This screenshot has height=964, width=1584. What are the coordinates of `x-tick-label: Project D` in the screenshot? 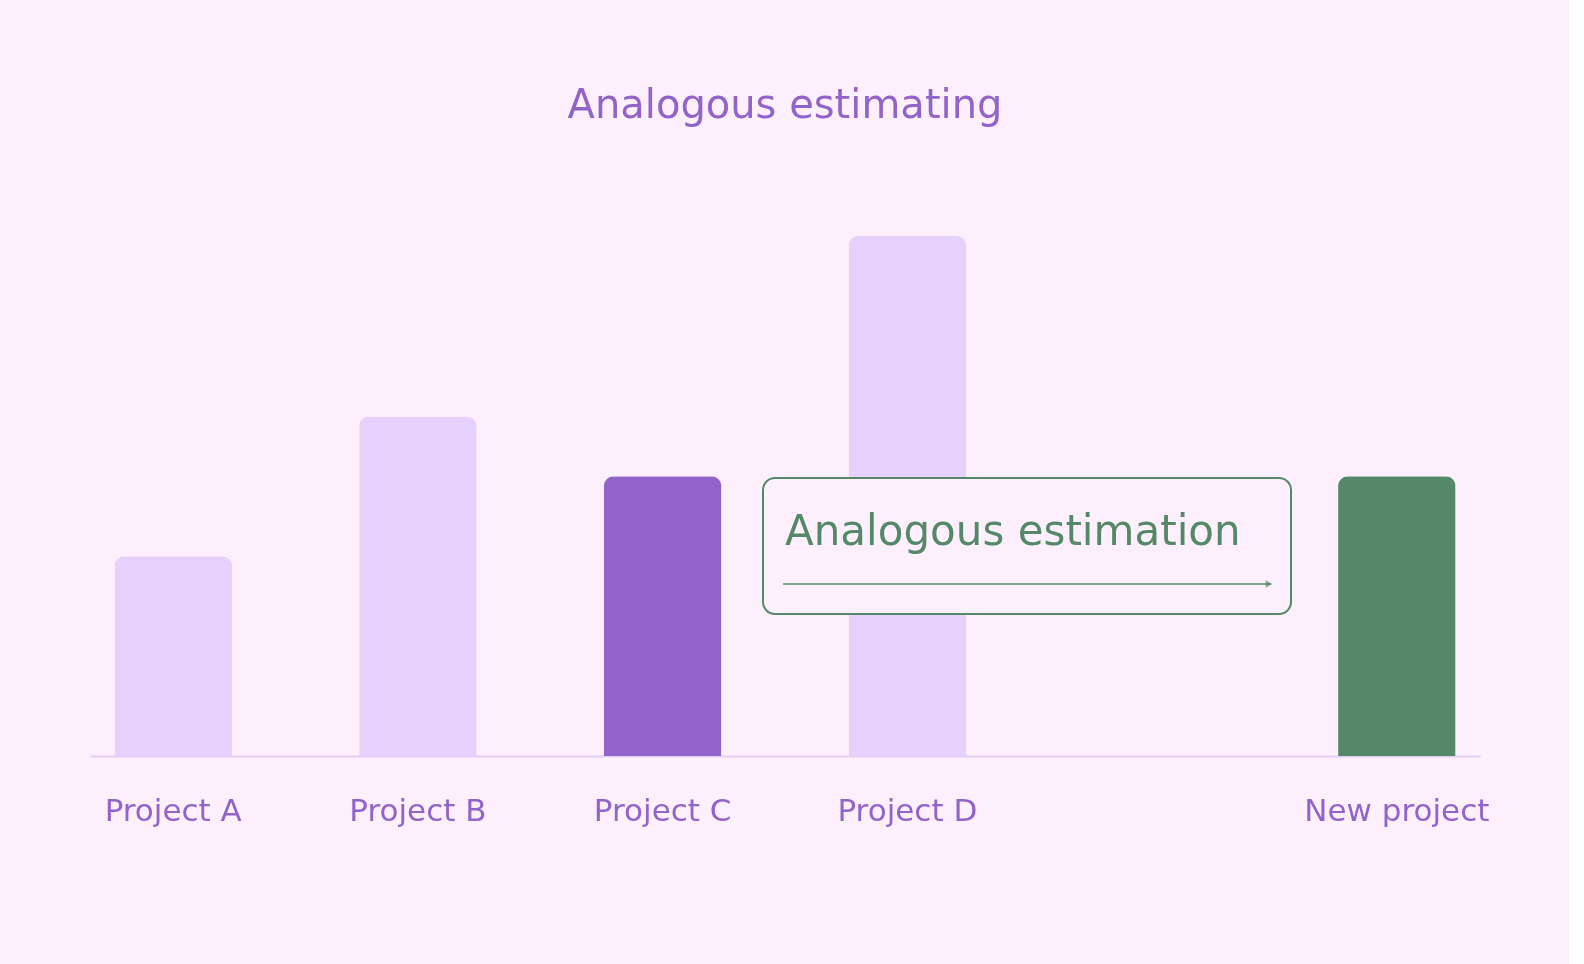 It's located at (907, 809).